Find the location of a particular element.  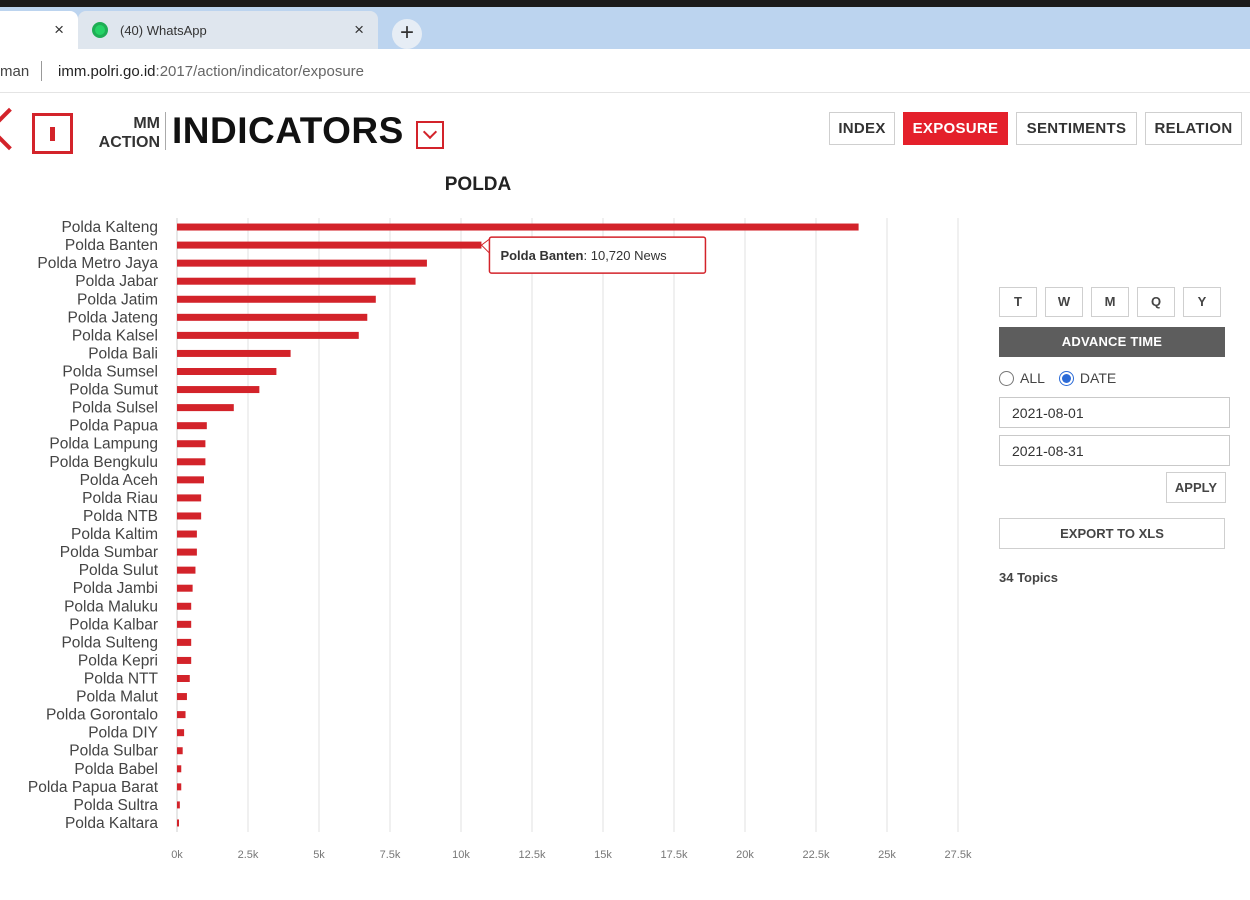

y-category-label: Polda DIY is located at coordinates (123, 733).